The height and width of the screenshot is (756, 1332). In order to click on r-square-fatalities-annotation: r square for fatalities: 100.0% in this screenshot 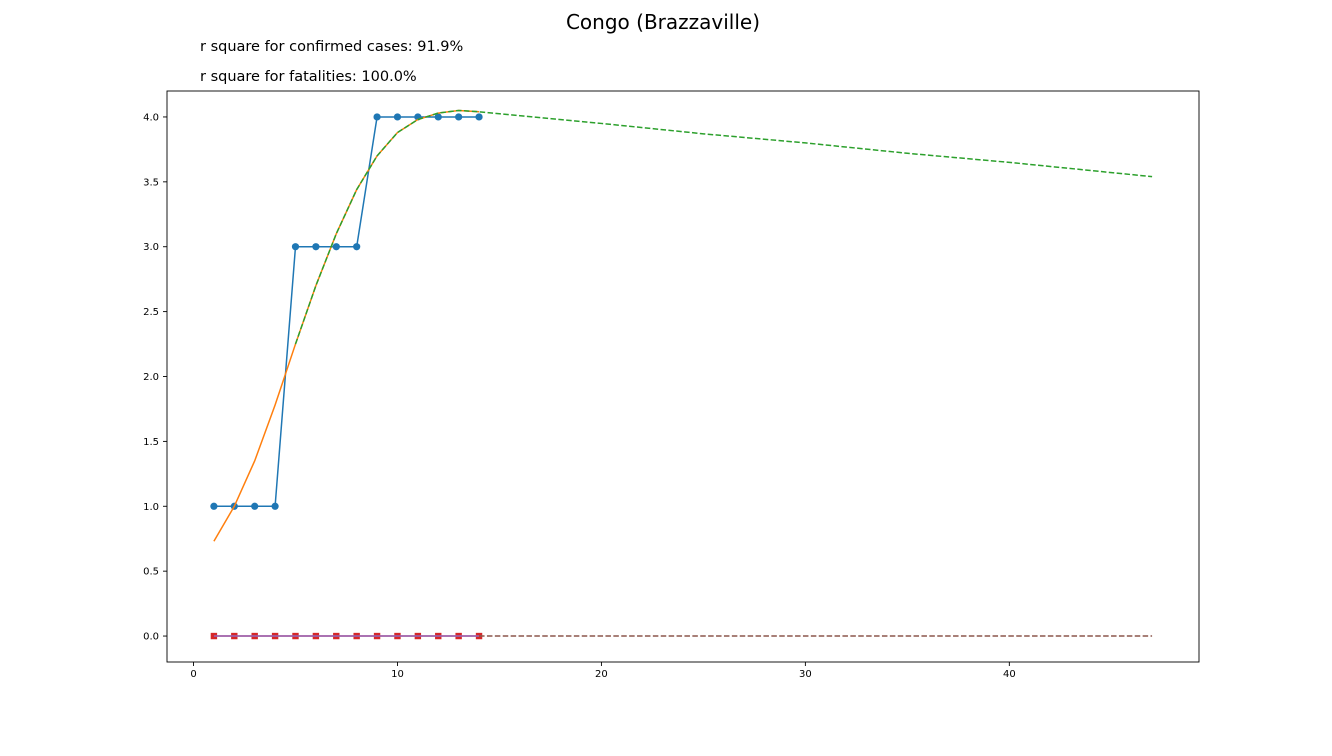, I will do `click(308, 77)`.